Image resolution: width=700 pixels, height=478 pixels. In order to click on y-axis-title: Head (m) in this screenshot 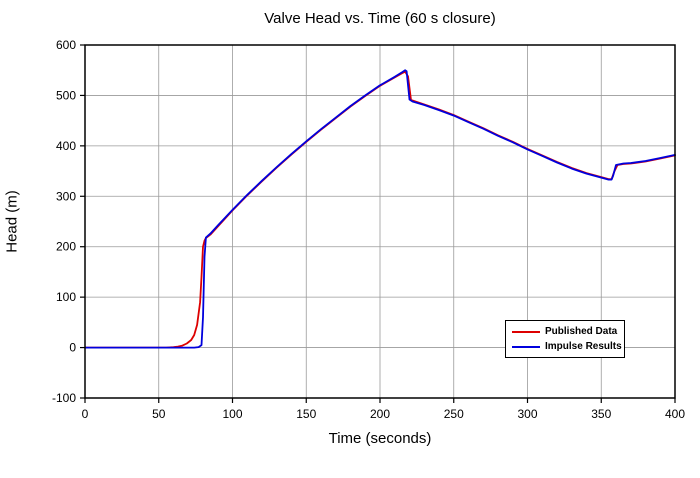, I will do `click(12, 221)`.